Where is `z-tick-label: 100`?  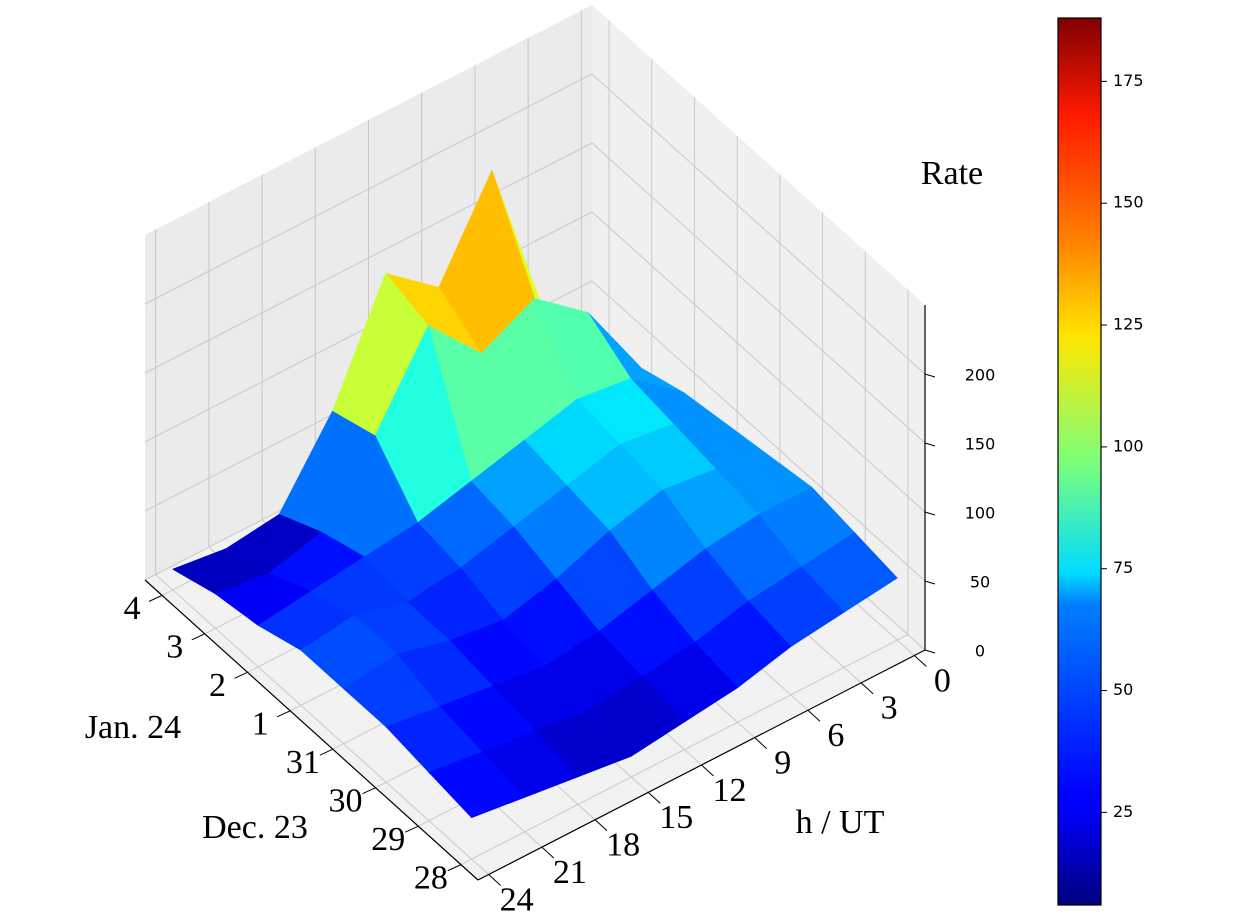
z-tick-label: 100 is located at coordinates (980, 513).